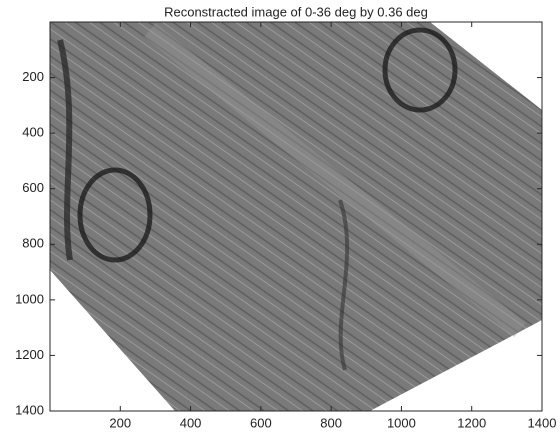 The height and width of the screenshot is (440, 560). I want to click on y-tick-label: 1000, so click(29, 298).